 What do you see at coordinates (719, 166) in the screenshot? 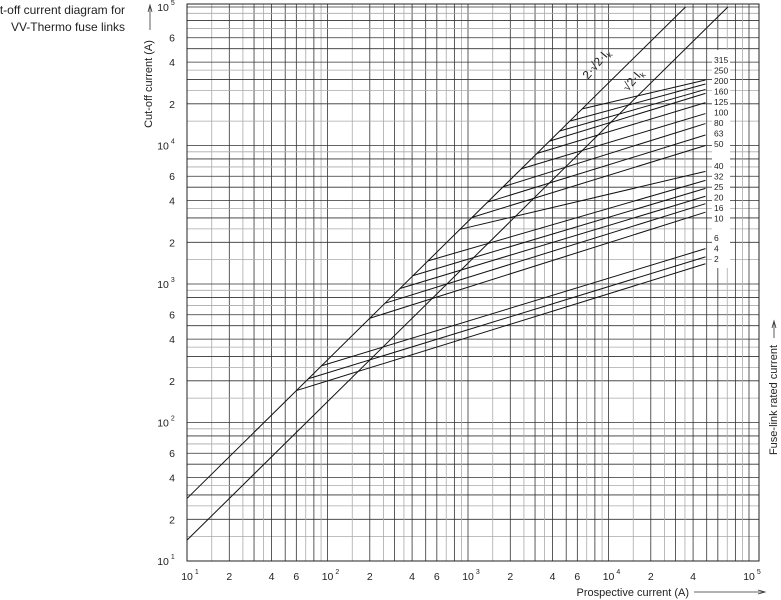
I see `fuse-rating-label: 40` at bounding box center [719, 166].